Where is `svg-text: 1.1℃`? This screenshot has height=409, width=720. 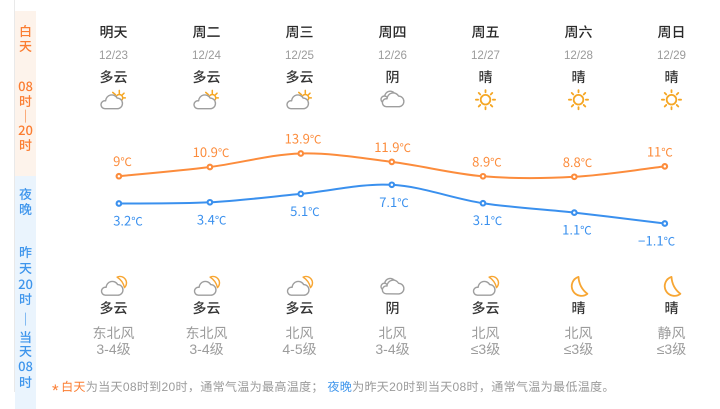 svg-text: 1.1℃ is located at coordinates (577, 229).